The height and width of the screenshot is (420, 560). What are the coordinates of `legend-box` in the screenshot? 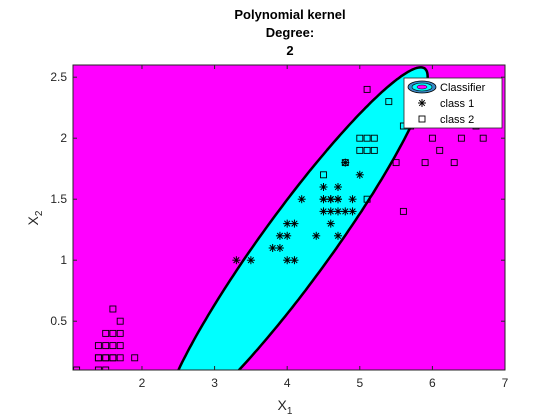 It's located at (453, 103).